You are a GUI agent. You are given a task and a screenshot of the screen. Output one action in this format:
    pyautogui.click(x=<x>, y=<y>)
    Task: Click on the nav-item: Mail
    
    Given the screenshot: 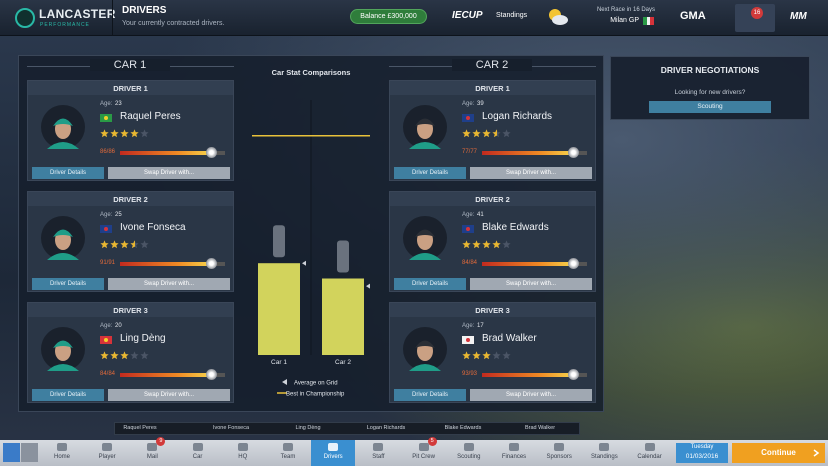 What is the action you would take?
    pyautogui.click(x=152, y=457)
    